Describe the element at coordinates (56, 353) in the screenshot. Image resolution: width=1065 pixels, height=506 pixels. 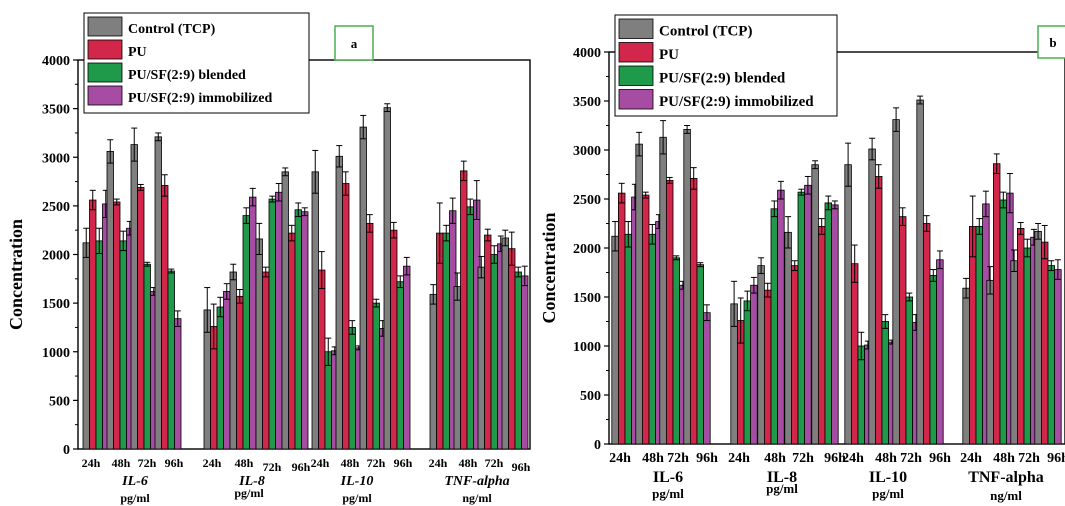
I see `y-tick-label: 1000` at that location.